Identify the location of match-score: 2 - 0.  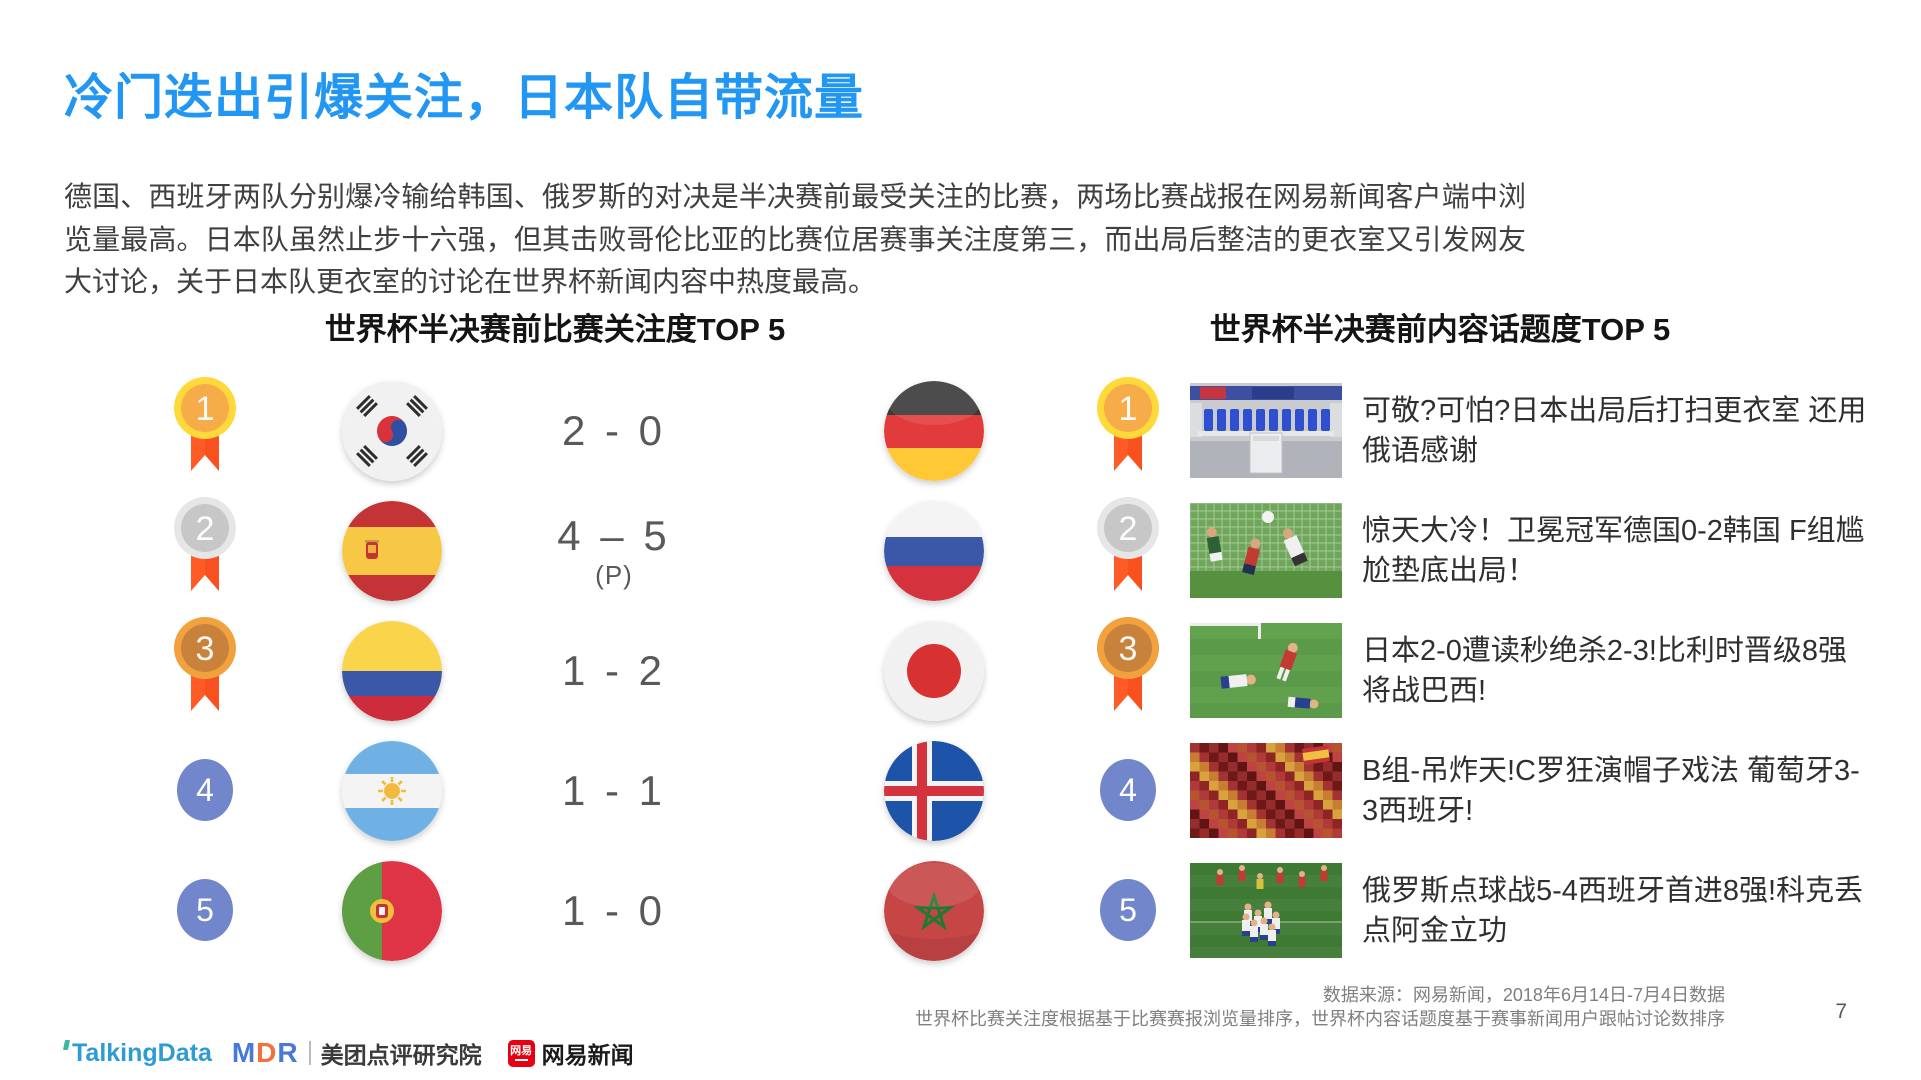
(614, 431).